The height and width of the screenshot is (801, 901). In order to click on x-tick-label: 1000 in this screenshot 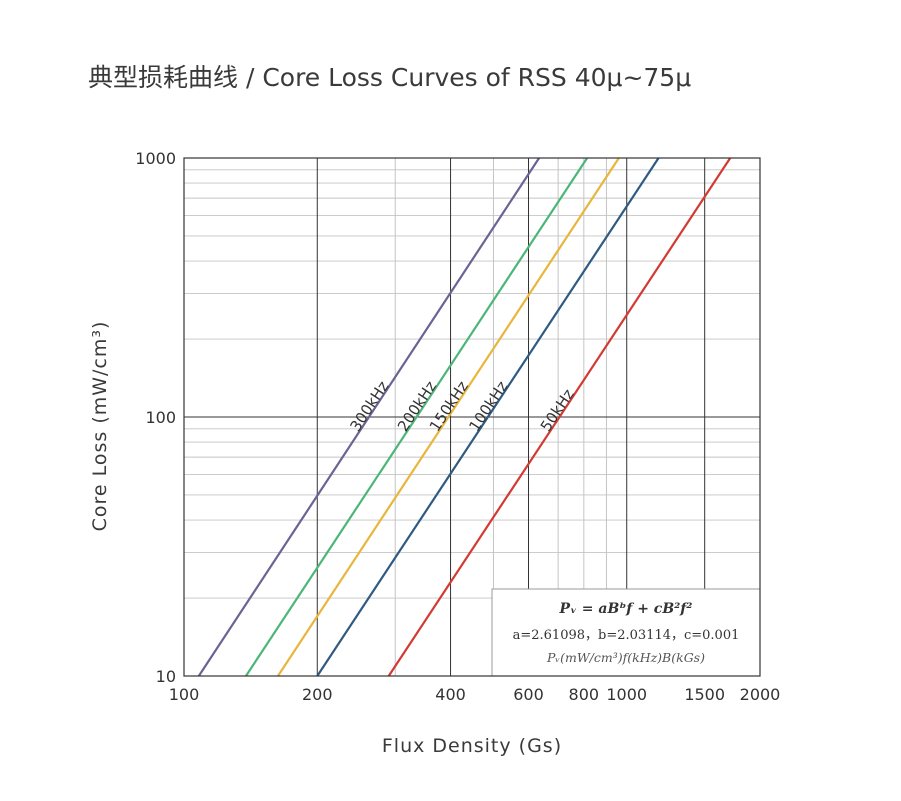, I will do `click(626, 694)`.